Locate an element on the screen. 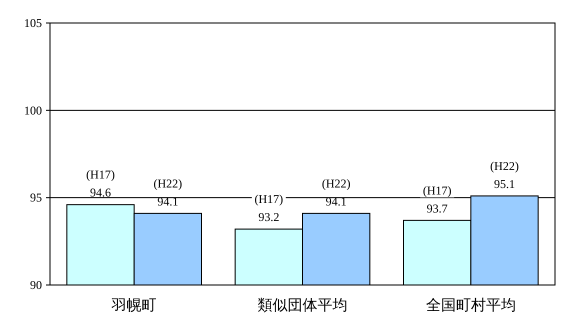 The height and width of the screenshot is (321, 577). data-label: 95.1 is located at coordinates (504, 183).